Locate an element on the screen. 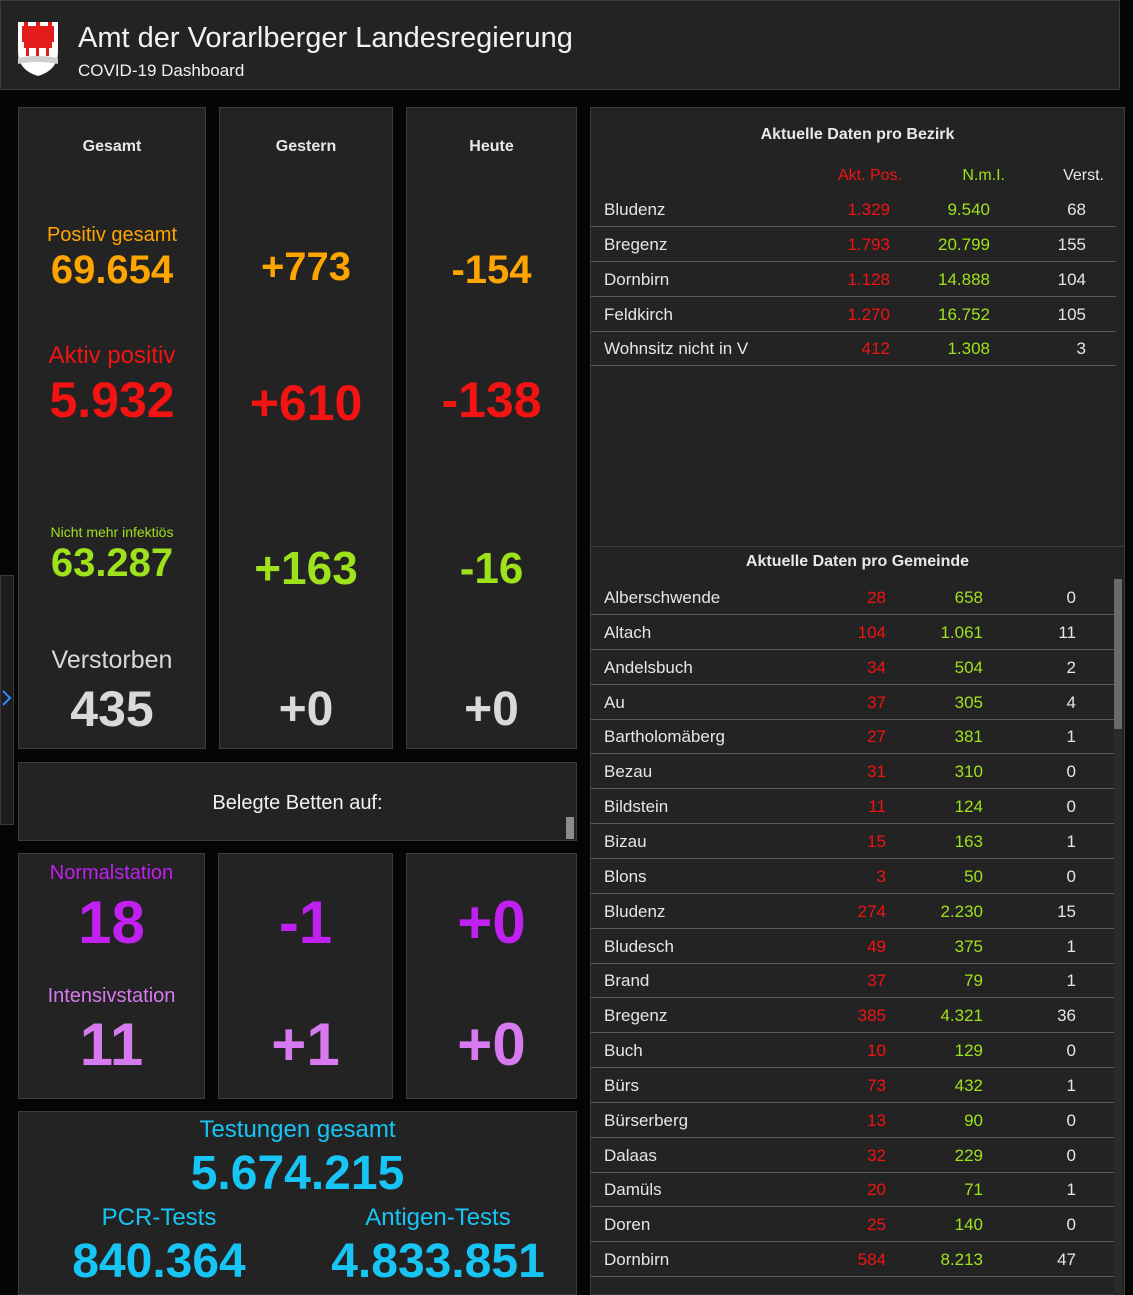 The width and height of the screenshot is (1133, 1295). row-deceased: 68 is located at coordinates (1076, 209).